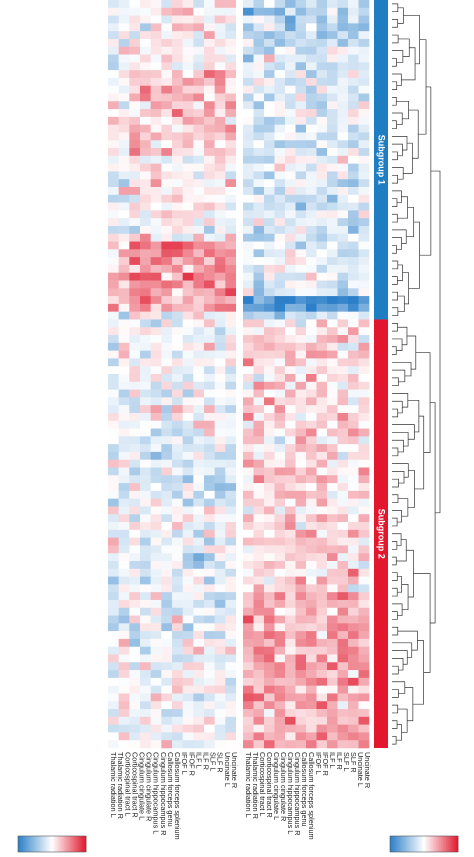 This screenshot has width=474, height=857. What do you see at coordinates (381, 533) in the screenshot?
I see `subgroup-2-bar` at bounding box center [381, 533].